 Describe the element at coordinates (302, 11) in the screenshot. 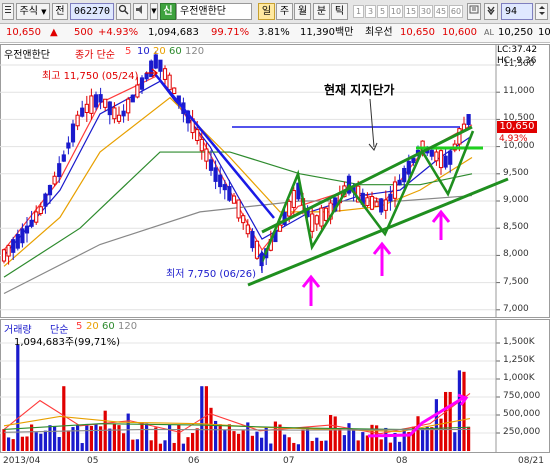

I see `period-month-button: 월` at that location.